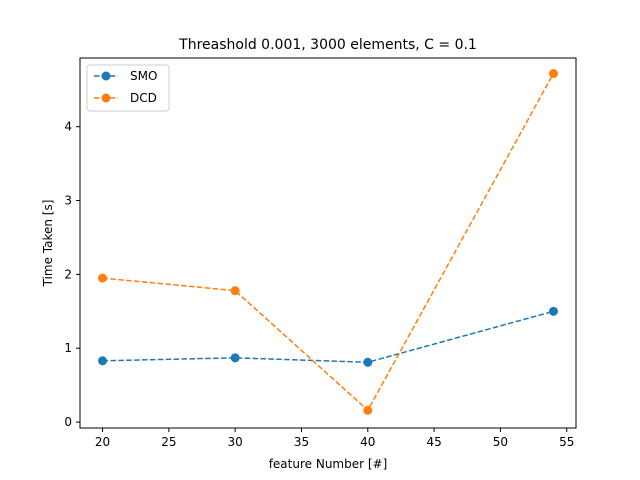  Describe the element at coordinates (68, 348) in the screenshot. I see `y-tick-label: 1` at that location.